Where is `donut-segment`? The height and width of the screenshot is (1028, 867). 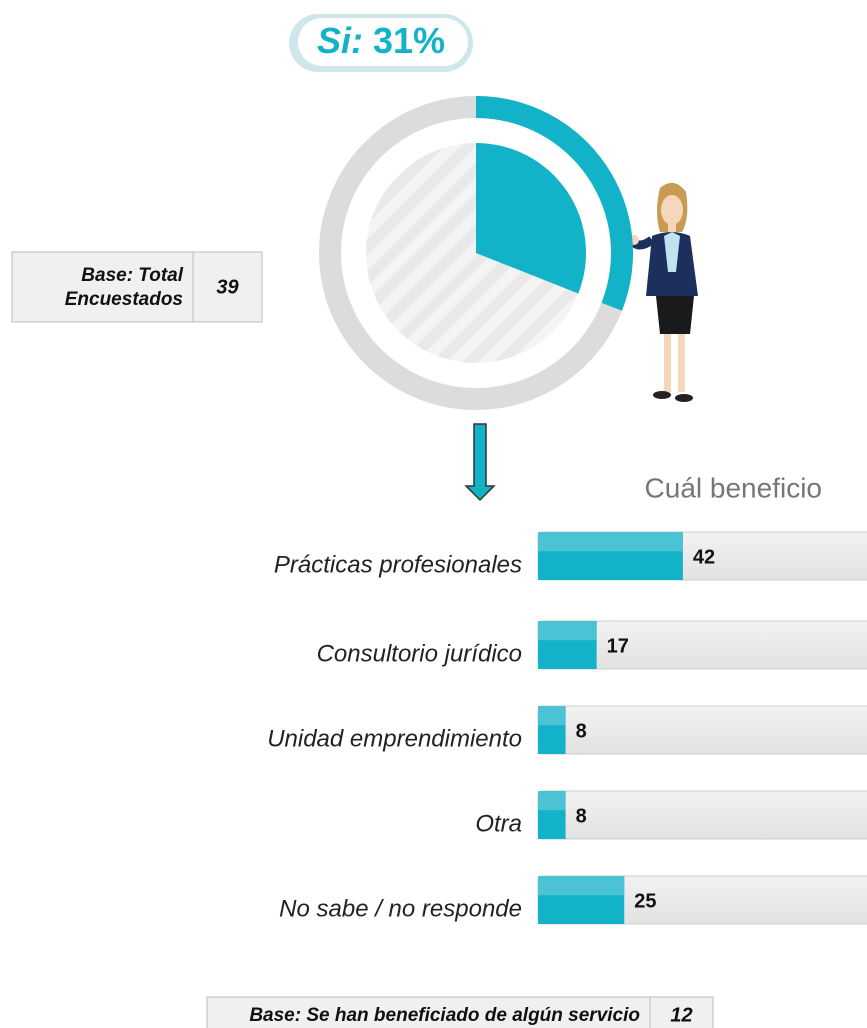 donut-segment is located at coordinates (554, 203).